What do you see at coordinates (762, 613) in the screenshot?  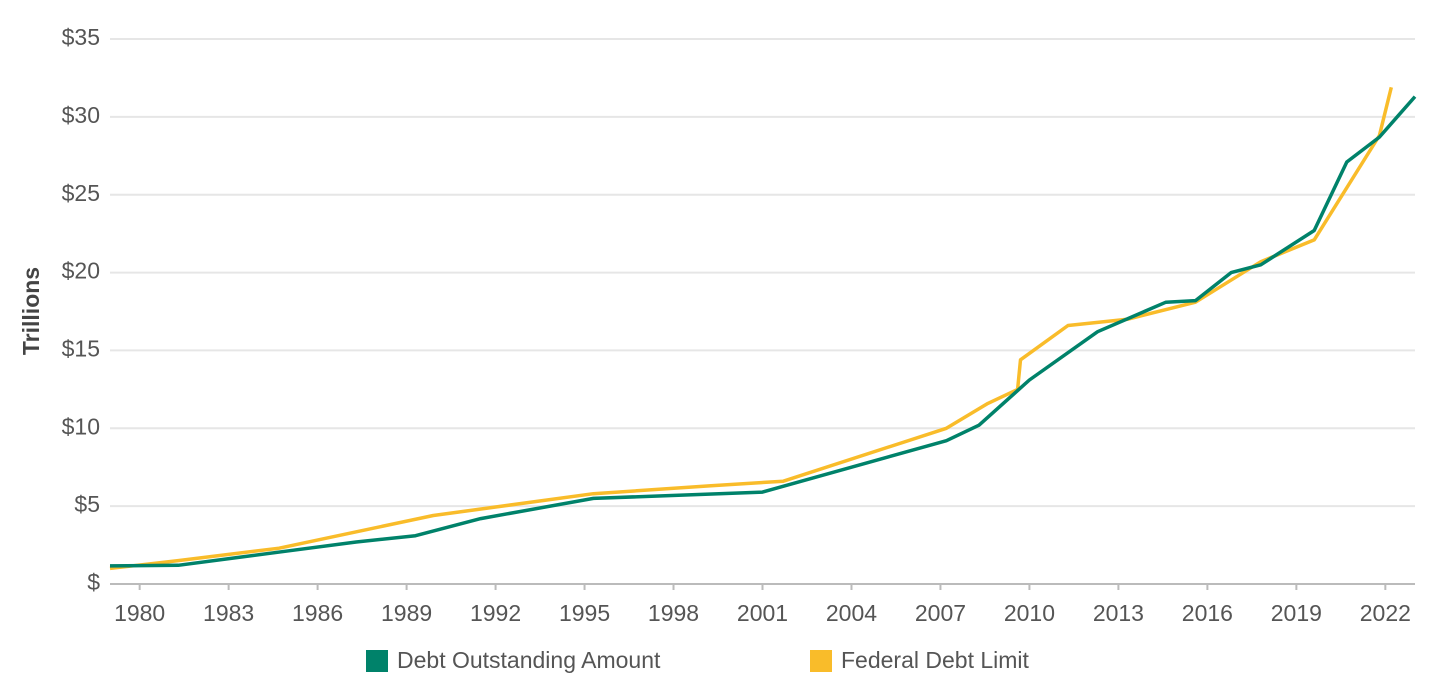 I see `x-tick-label: 2001` at bounding box center [762, 613].